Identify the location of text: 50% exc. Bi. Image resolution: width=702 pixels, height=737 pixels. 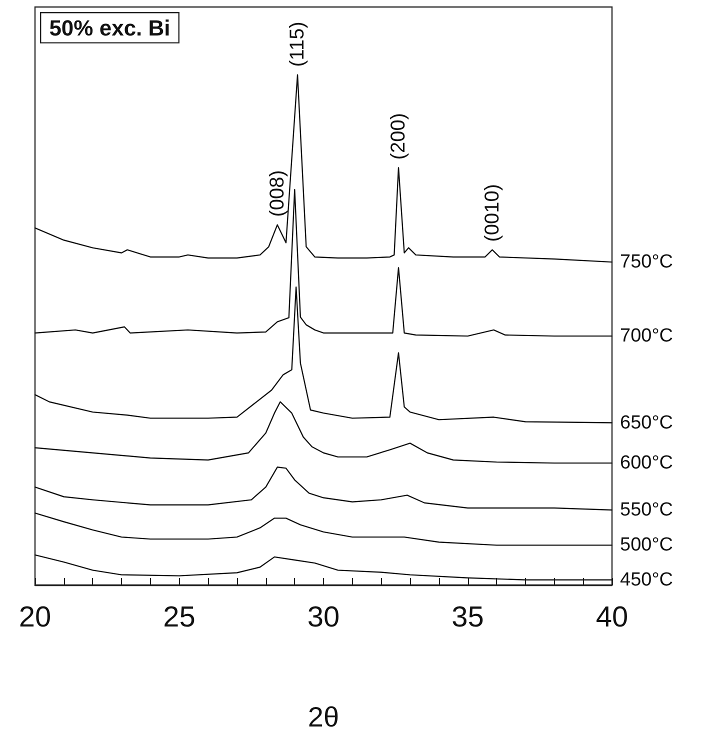
(109, 28).